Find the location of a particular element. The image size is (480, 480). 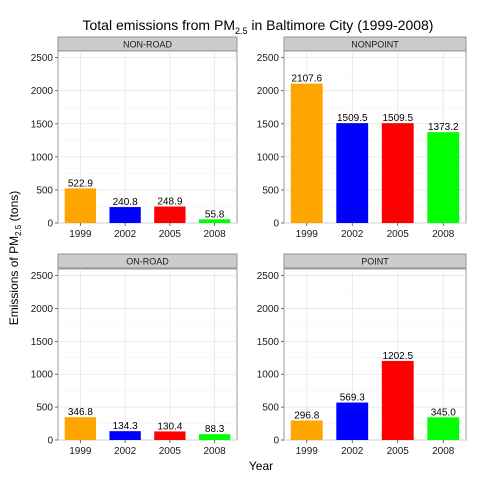

y-axis-title: Emissions of PM2.5 (tons) is located at coordinates (15, 258).